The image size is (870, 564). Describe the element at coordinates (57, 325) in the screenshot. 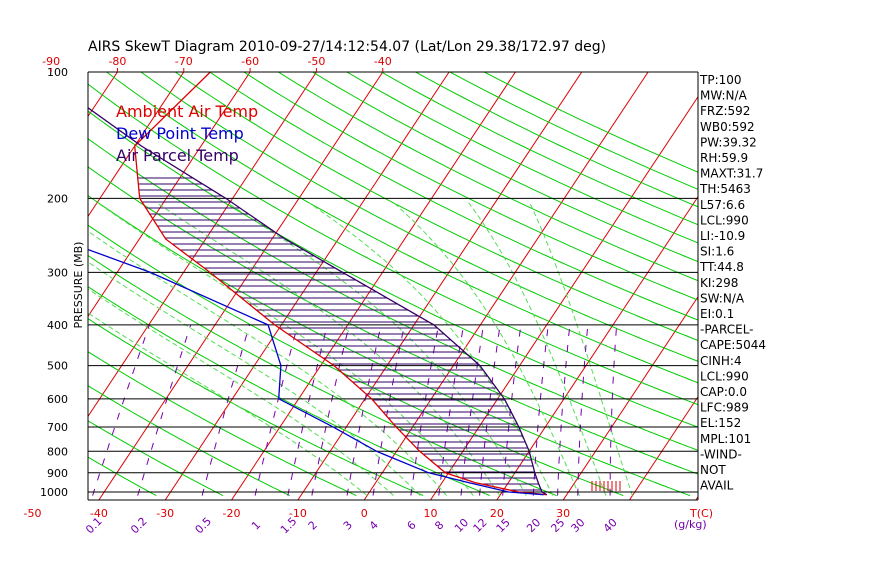

I see `pressure-tick-label: 400` at that location.